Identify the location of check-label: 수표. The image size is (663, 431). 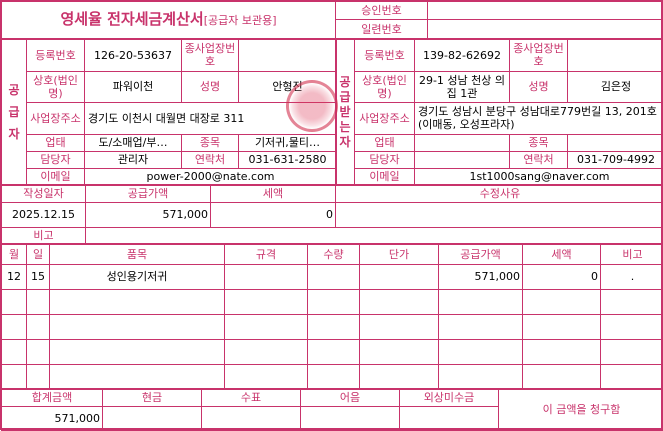
(251, 398).